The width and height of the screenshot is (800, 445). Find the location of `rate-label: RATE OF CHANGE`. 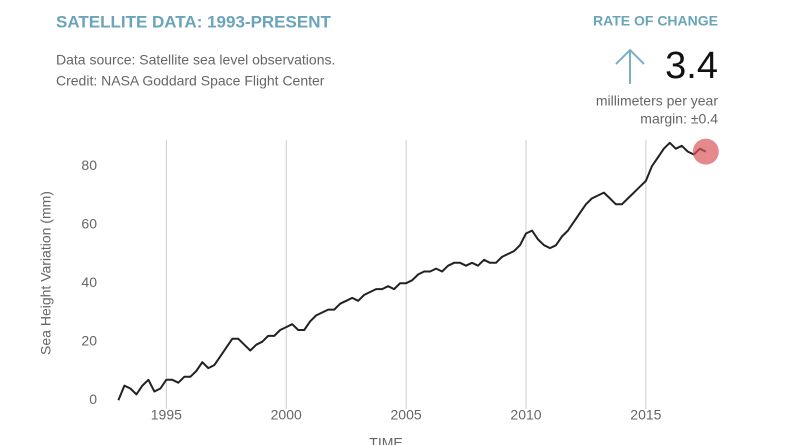

rate-label: RATE OF CHANGE is located at coordinates (655, 21).